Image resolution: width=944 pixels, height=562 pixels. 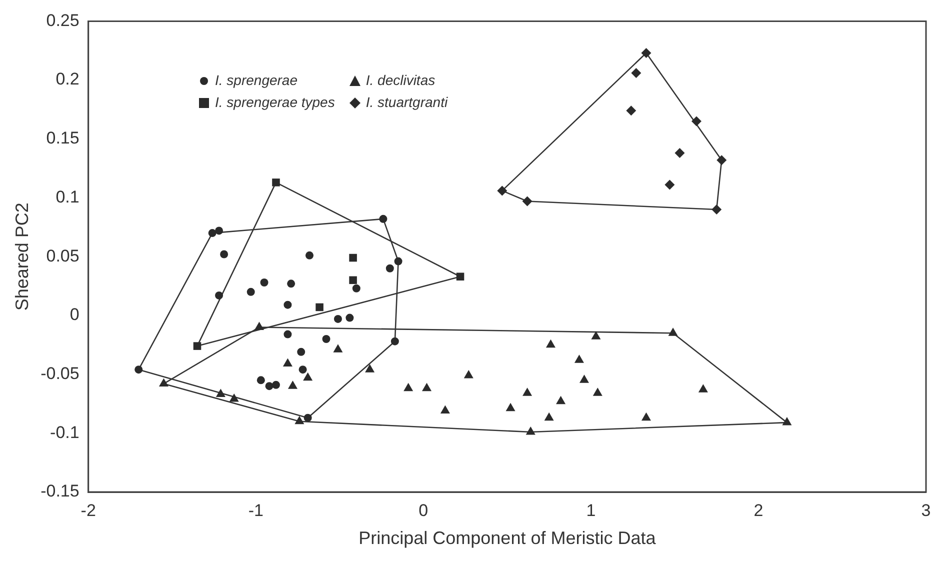 I want to click on y-tick-label: 0.15, so click(x=63, y=138).